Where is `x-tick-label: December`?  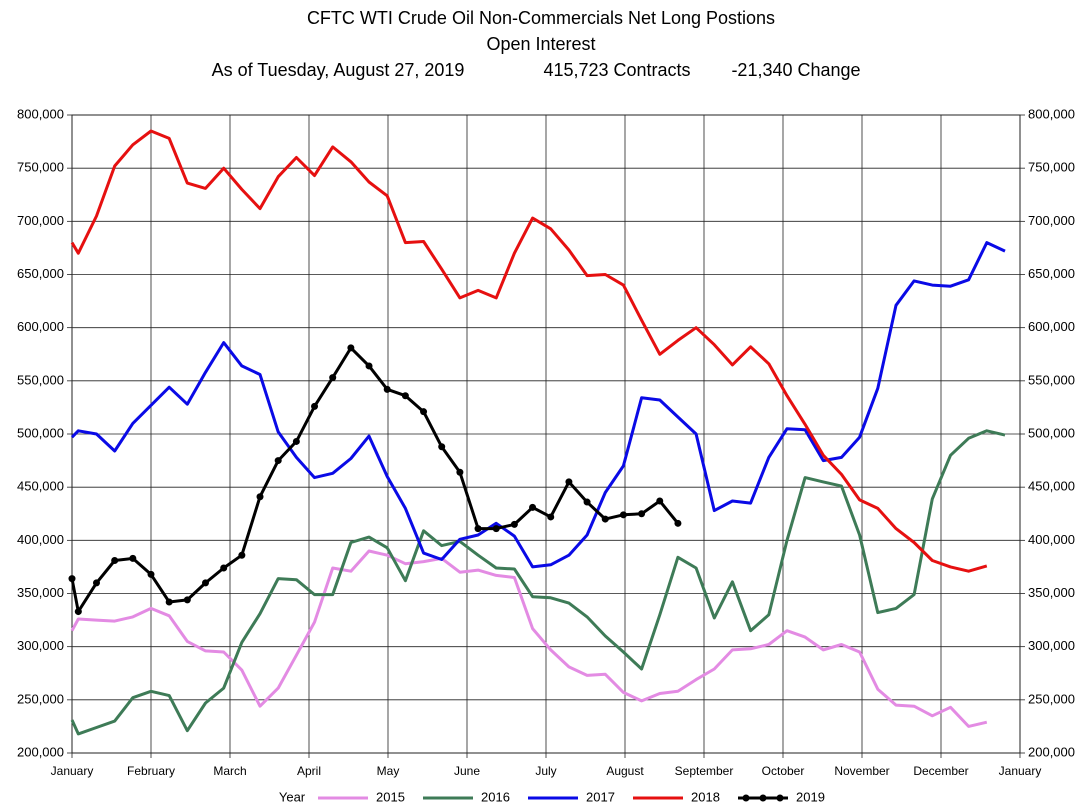
x-tick-label: December is located at coordinates (940, 771).